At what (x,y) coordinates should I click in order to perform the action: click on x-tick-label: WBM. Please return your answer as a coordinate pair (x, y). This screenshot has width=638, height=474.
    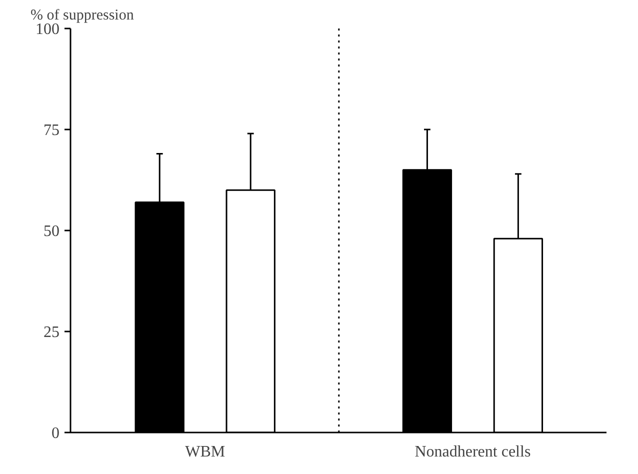
    Looking at the image, I should click on (205, 452).